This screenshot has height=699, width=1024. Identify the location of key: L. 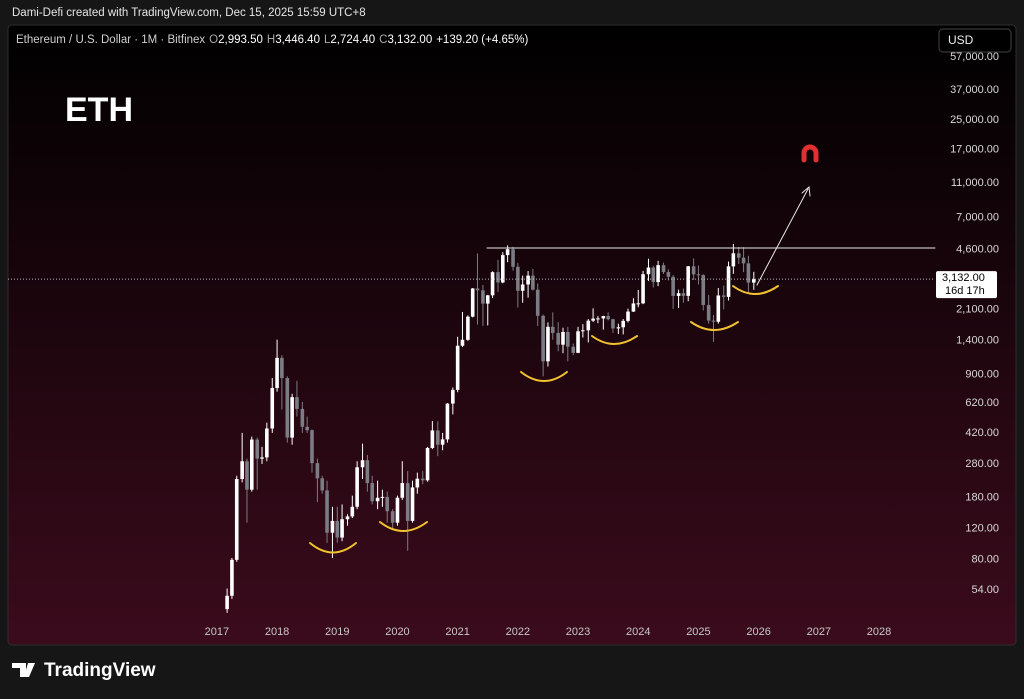
(327, 40).